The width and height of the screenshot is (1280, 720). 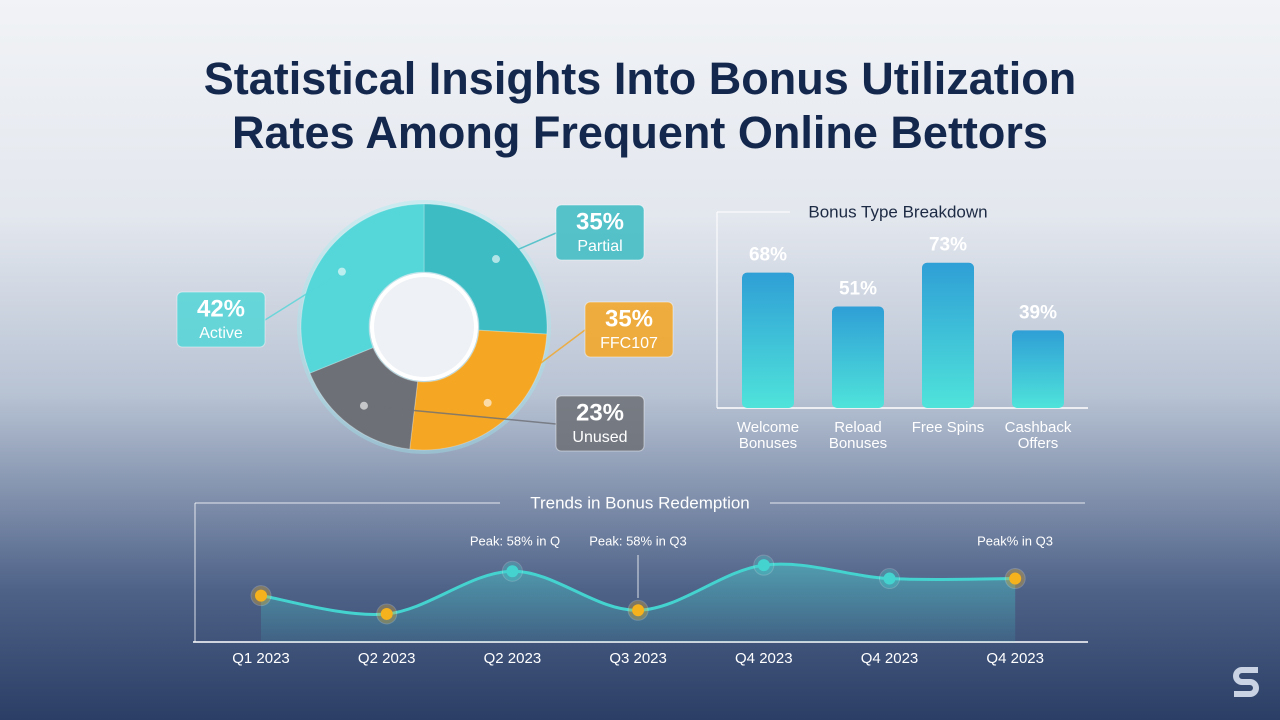 What do you see at coordinates (638, 658) in the screenshot?
I see `x-tick-label: Q3 2023` at bounding box center [638, 658].